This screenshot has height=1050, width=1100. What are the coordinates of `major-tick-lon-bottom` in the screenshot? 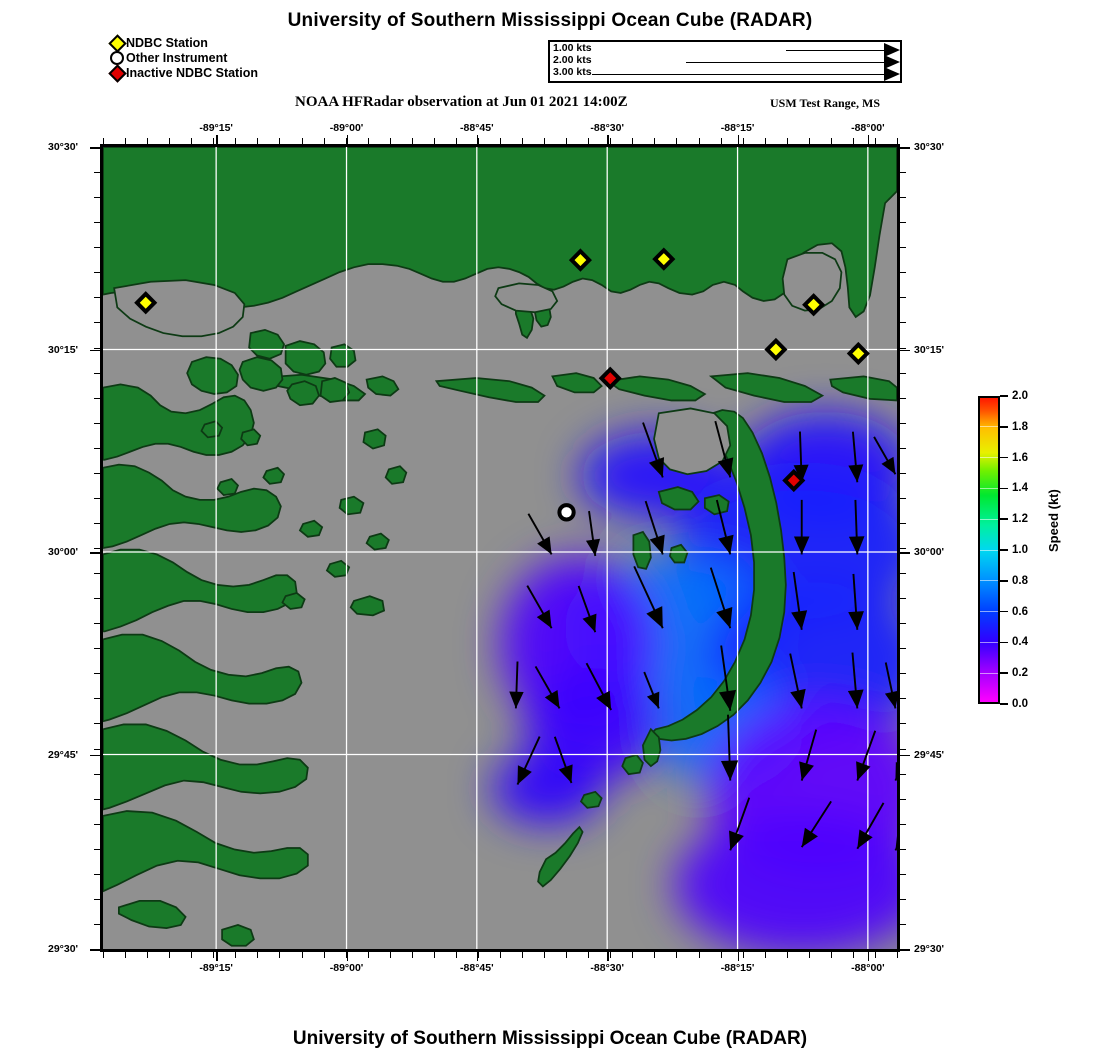 It's located at (477, 956).